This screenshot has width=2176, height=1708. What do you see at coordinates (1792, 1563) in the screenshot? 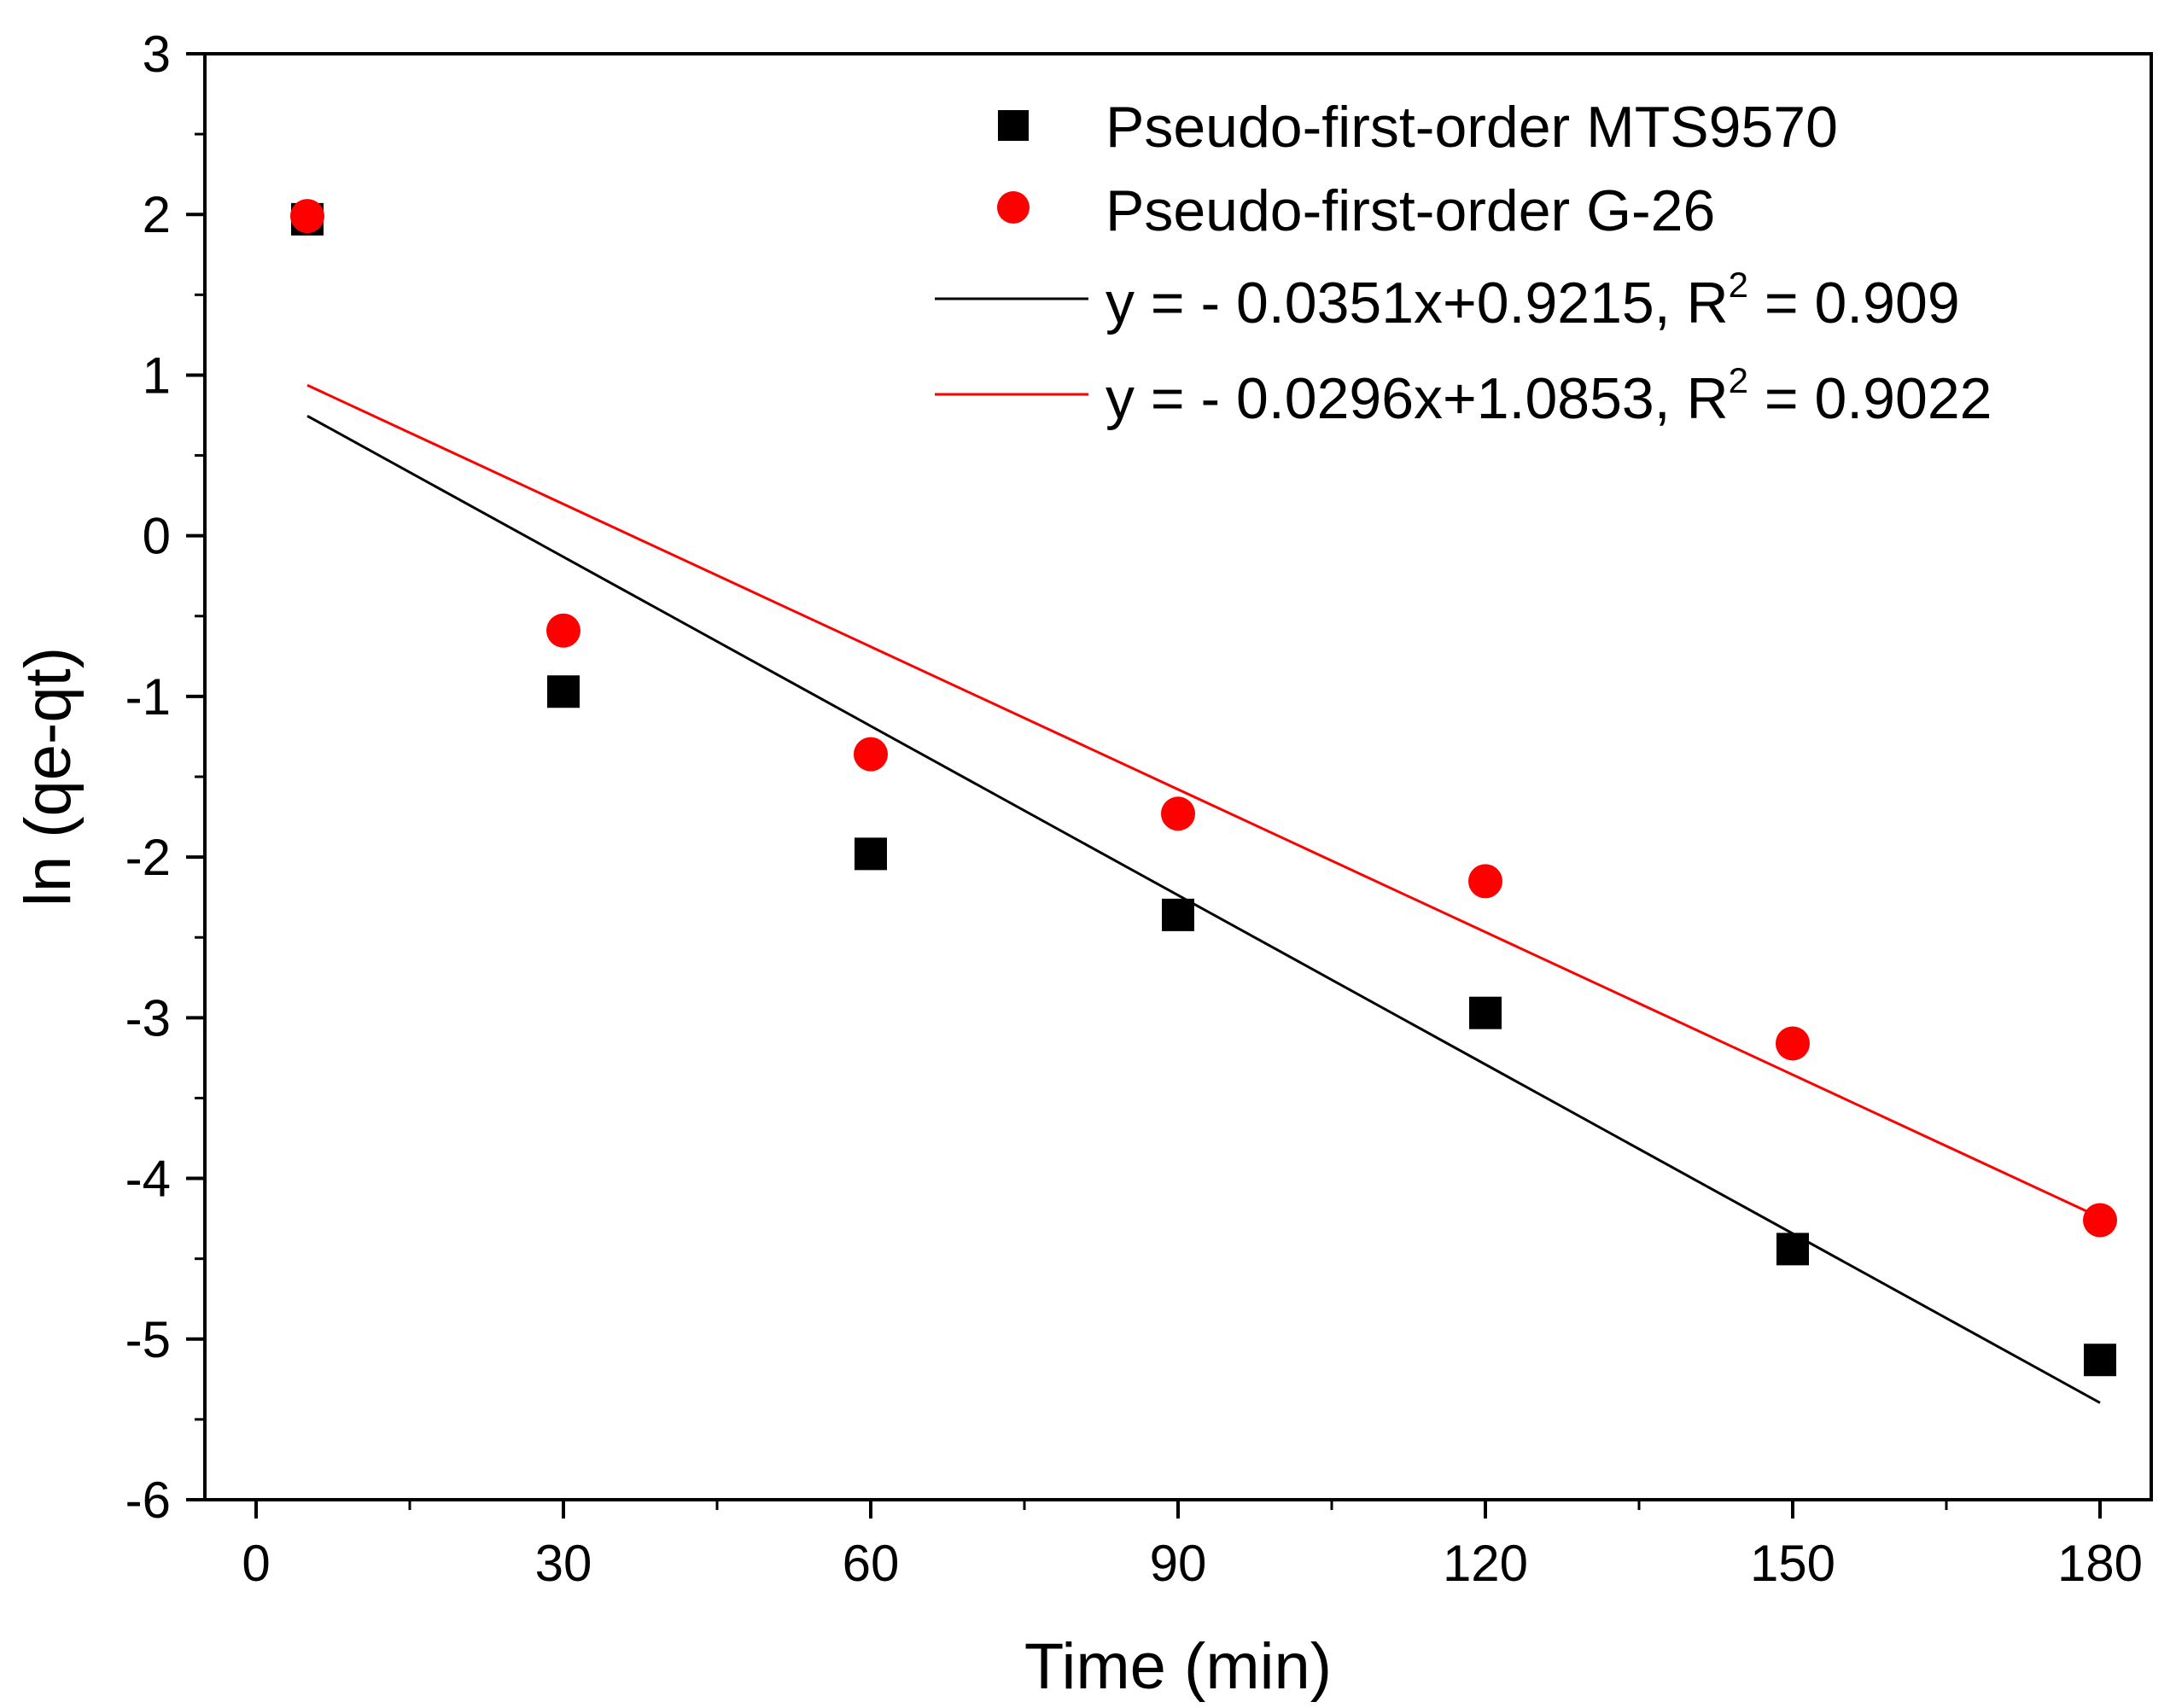
I see `x-tick-label: 150` at bounding box center [1792, 1563].